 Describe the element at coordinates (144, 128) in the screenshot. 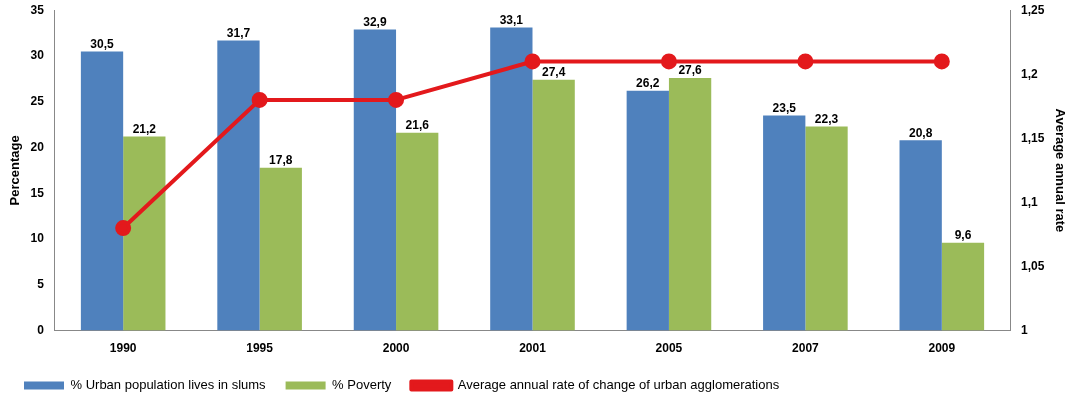

I see `data-label: 21,2` at that location.